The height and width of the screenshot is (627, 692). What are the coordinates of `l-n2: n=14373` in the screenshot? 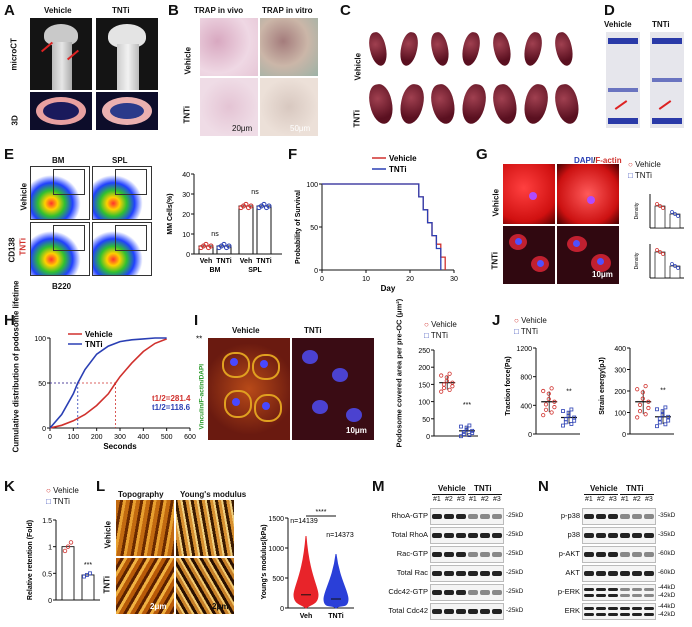 It's located at (340, 535).